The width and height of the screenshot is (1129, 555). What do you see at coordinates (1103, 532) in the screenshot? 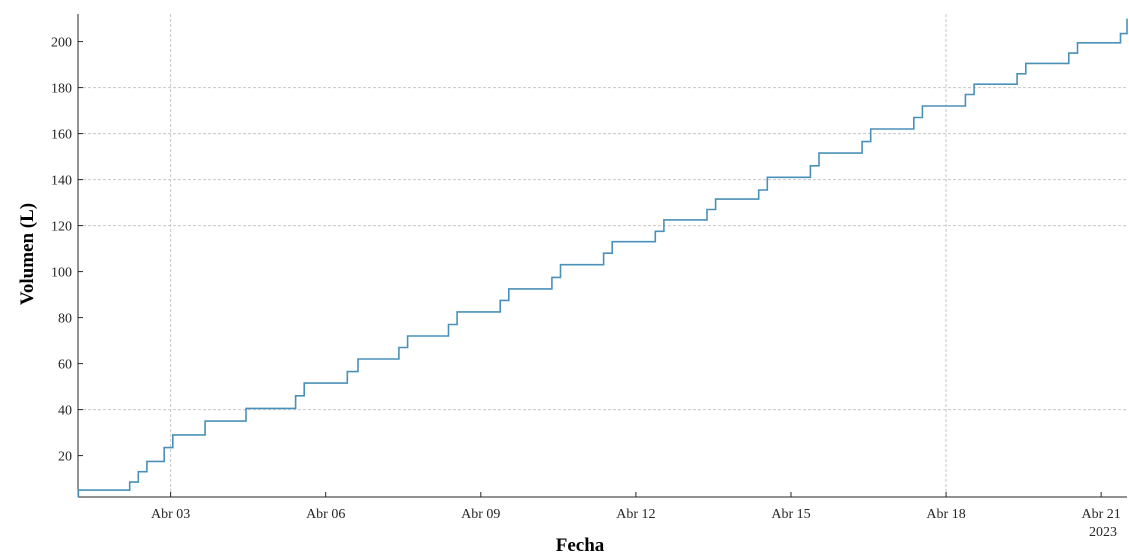
I see `year-label: 2023` at bounding box center [1103, 532].